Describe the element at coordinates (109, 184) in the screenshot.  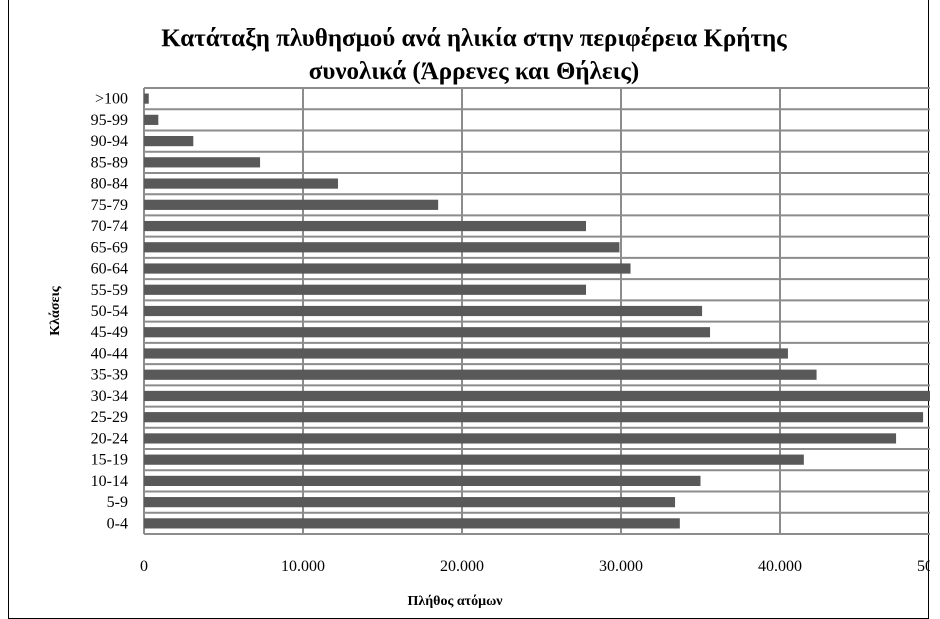
I see `y-tick-label: 80-84` at that location.